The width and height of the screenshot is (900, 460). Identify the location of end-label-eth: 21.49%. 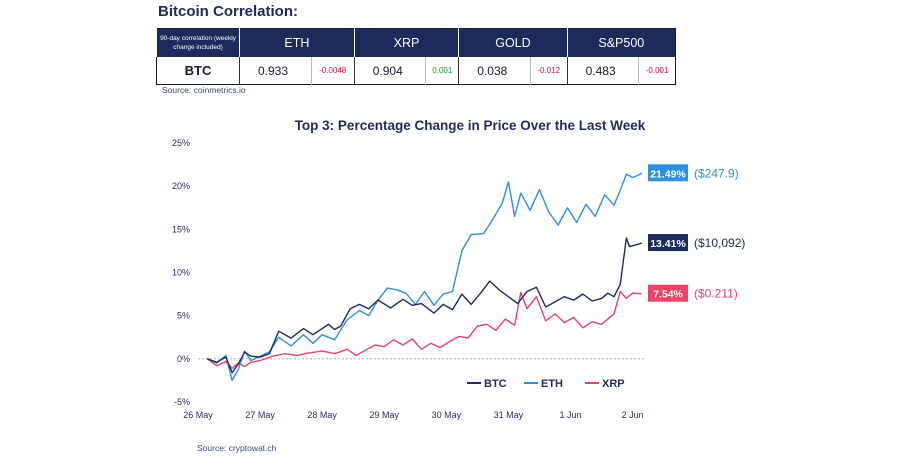
(668, 174).